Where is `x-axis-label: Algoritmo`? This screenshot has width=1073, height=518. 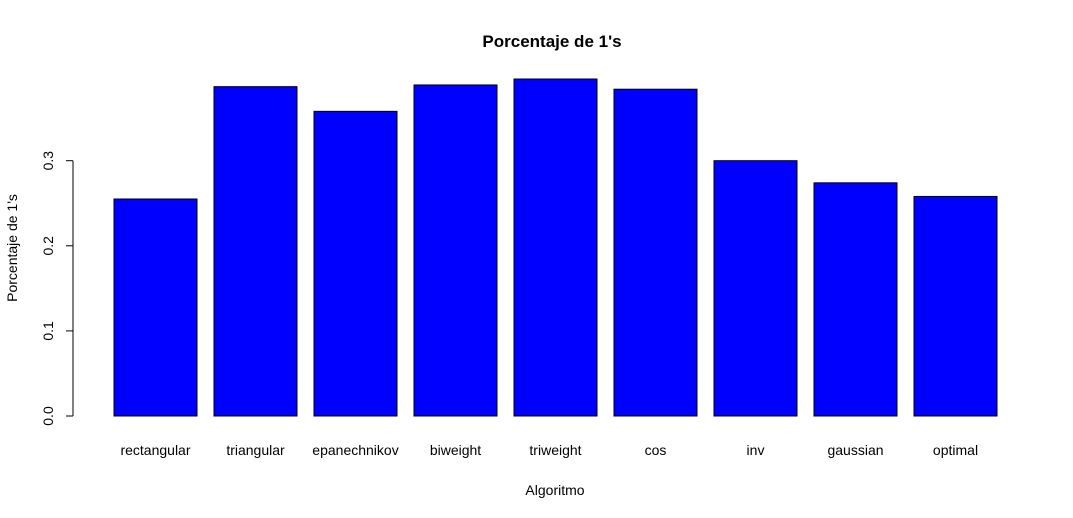
x-axis-label: Algoritmo is located at coordinates (554, 490).